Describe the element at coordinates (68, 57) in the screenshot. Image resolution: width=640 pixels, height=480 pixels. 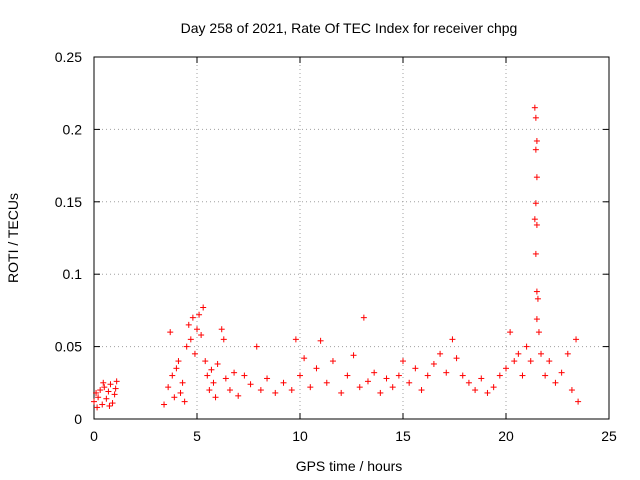
I see `y-tick-label: 0.25` at that location.